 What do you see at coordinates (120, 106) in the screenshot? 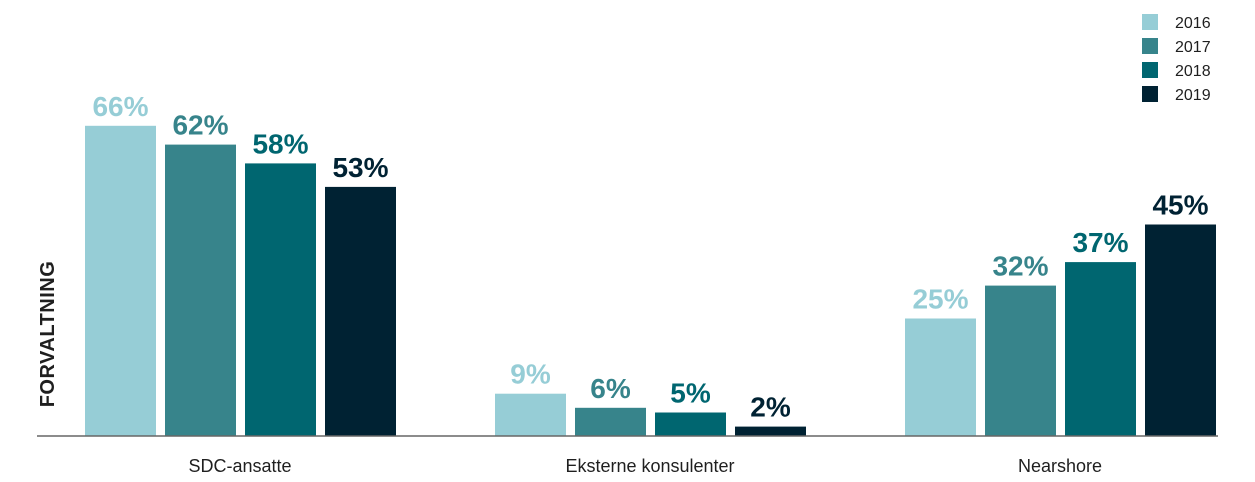
I see `value-label-2016-1: 66%` at bounding box center [120, 106].